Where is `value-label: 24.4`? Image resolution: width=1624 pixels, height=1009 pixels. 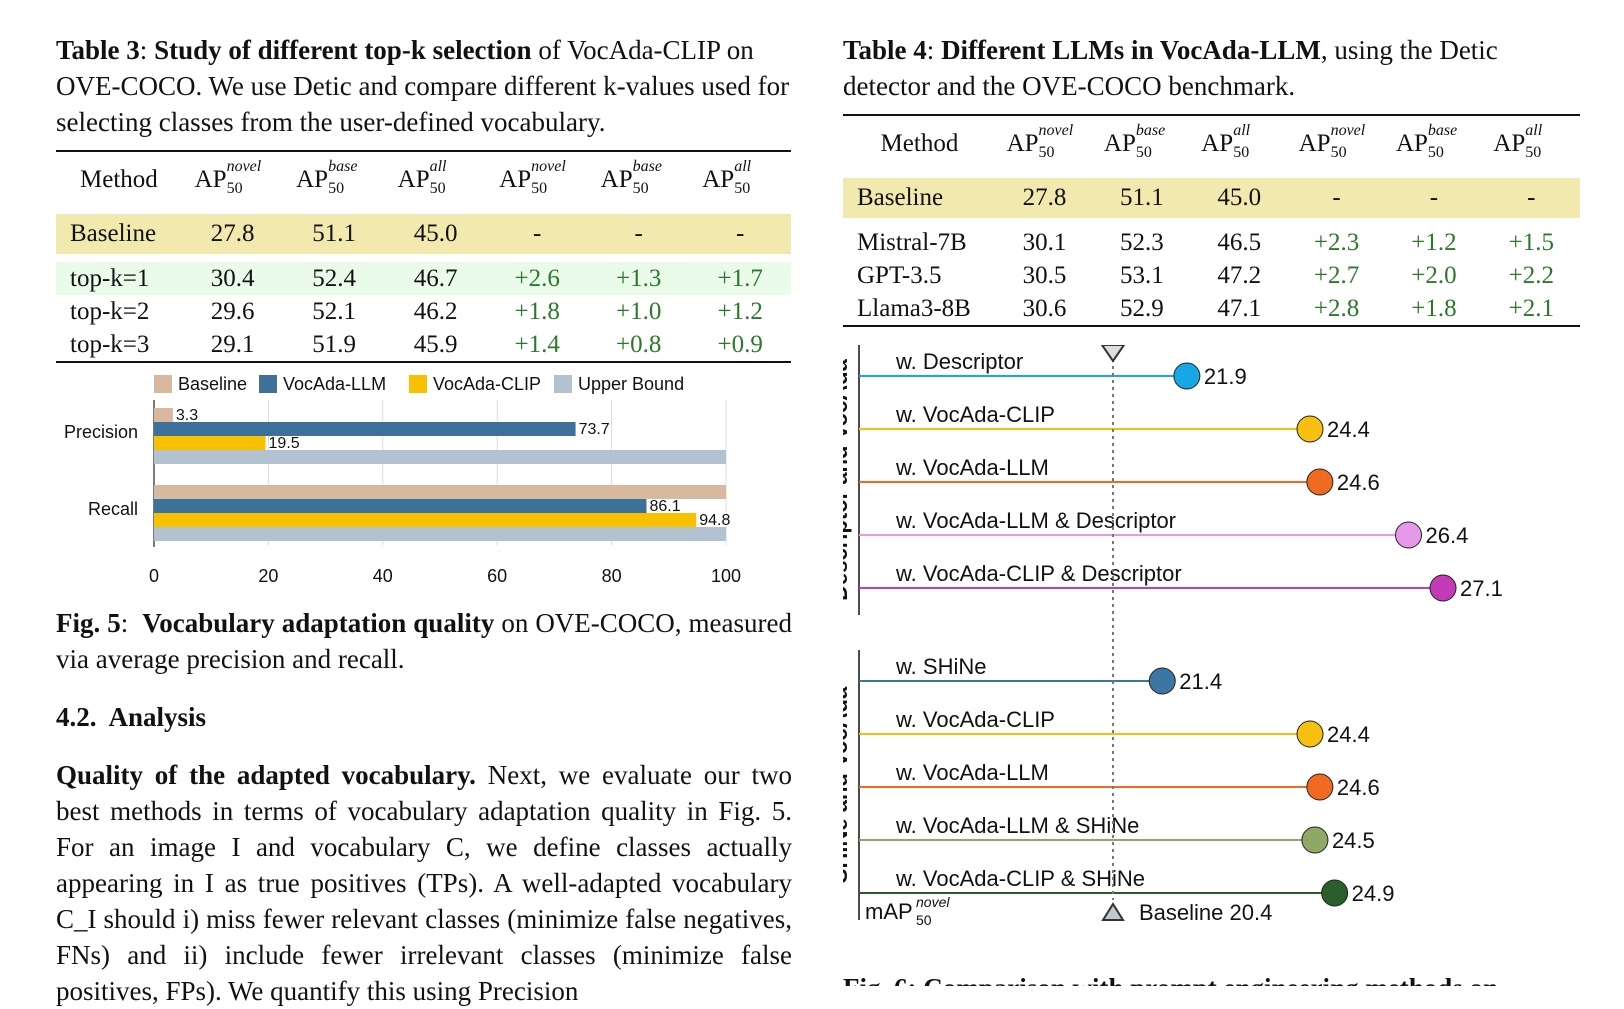
value-label: 24.4 is located at coordinates (1348, 734).